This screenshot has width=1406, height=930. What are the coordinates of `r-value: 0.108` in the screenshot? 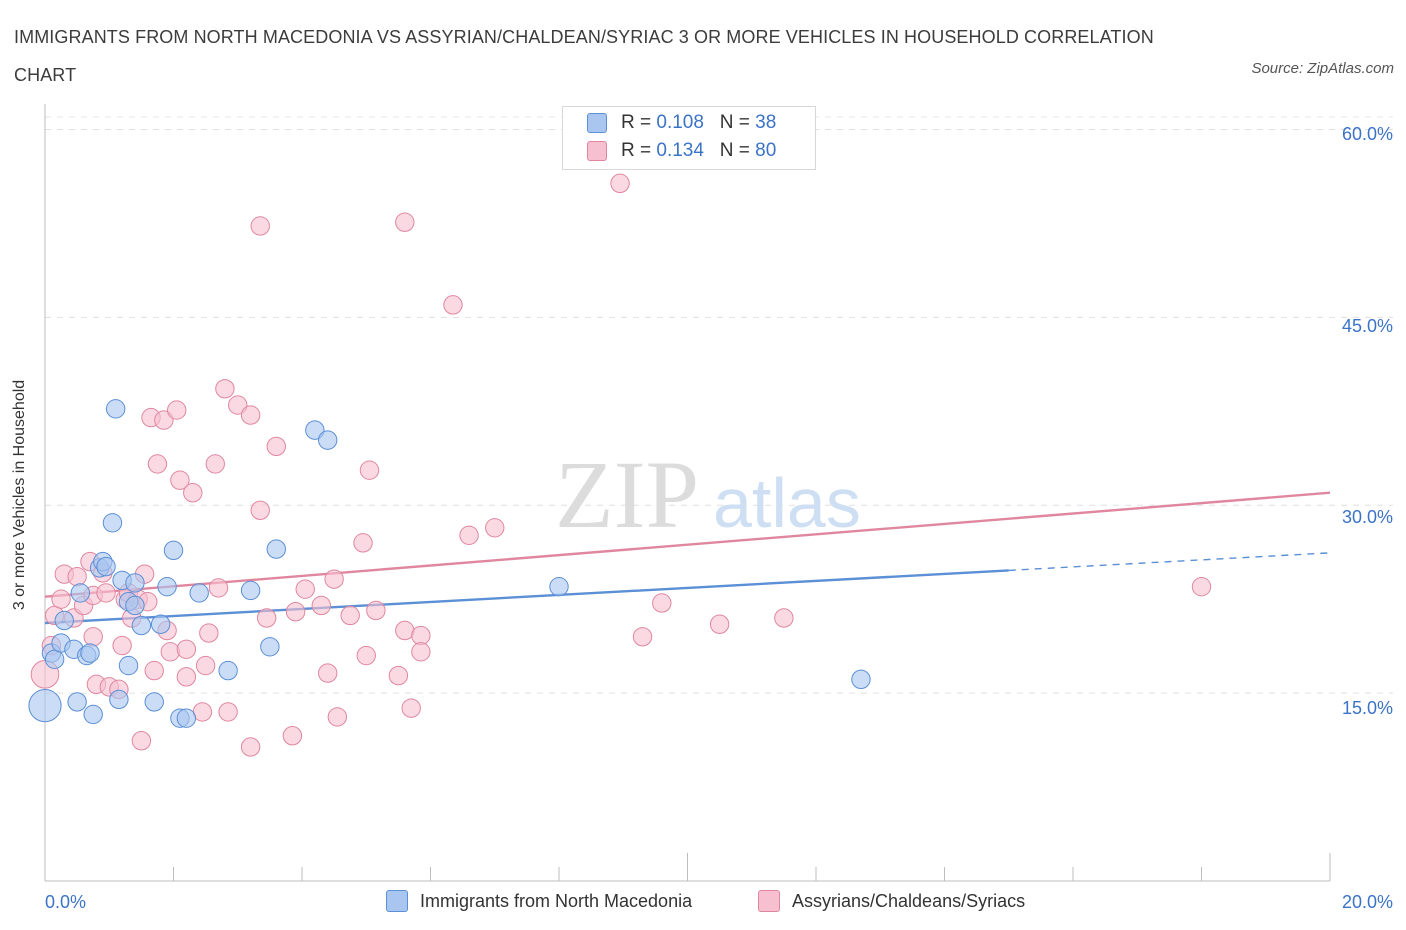 It's located at (680, 122).